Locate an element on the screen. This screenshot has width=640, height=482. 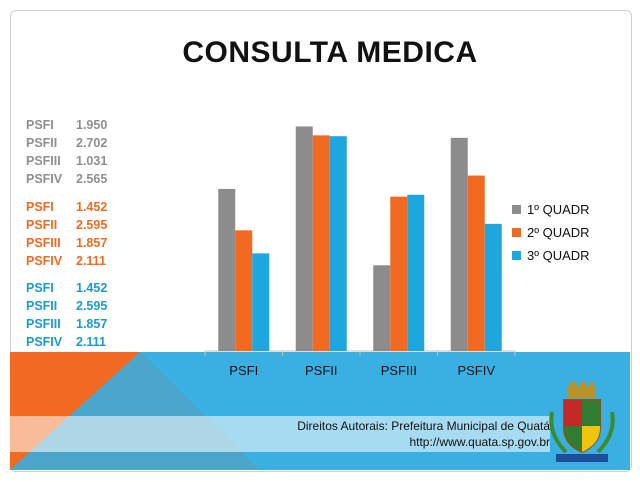
stats-value: 2.565 is located at coordinates (92, 179).